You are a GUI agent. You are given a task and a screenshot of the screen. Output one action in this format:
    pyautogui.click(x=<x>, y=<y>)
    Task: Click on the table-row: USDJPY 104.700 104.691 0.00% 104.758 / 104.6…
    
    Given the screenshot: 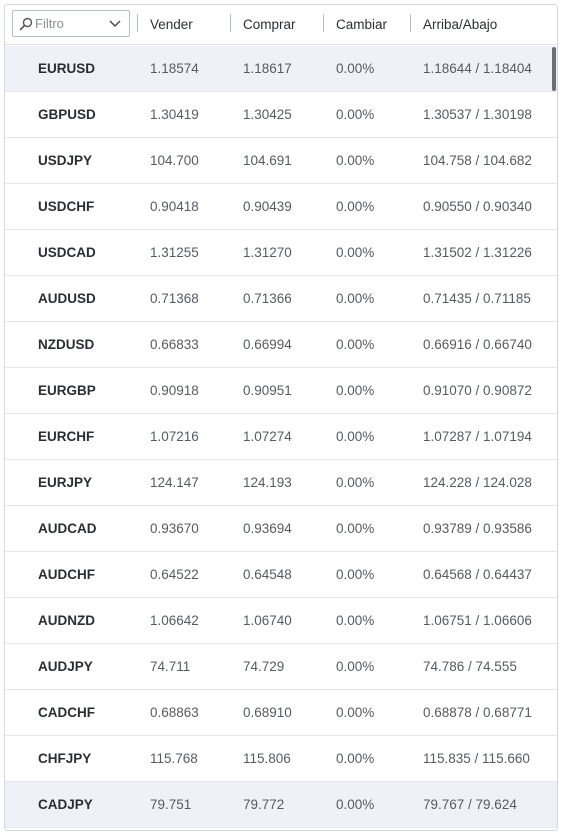 What is the action you would take?
    pyautogui.click(x=281, y=161)
    